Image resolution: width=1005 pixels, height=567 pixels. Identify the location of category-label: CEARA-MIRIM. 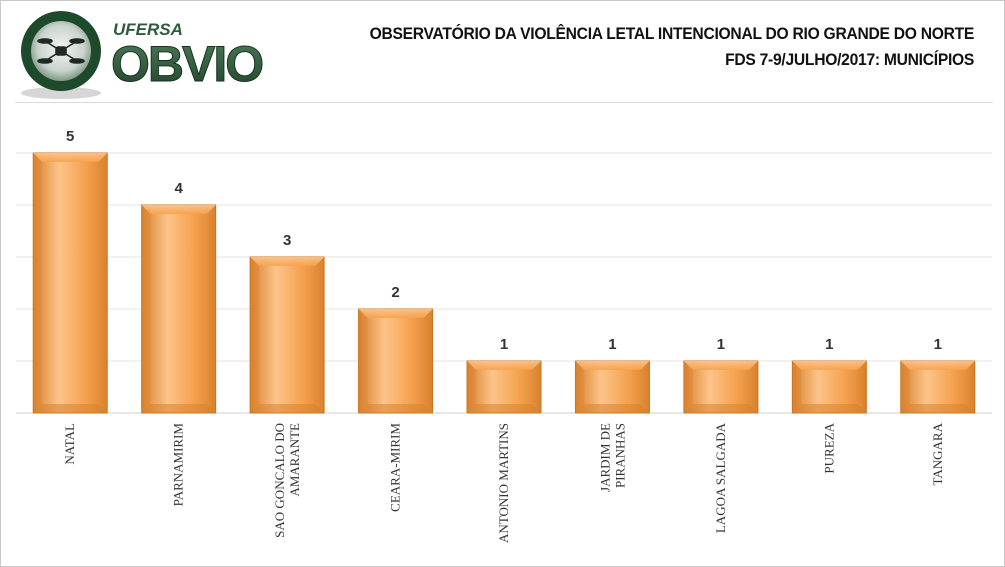
(395, 467).